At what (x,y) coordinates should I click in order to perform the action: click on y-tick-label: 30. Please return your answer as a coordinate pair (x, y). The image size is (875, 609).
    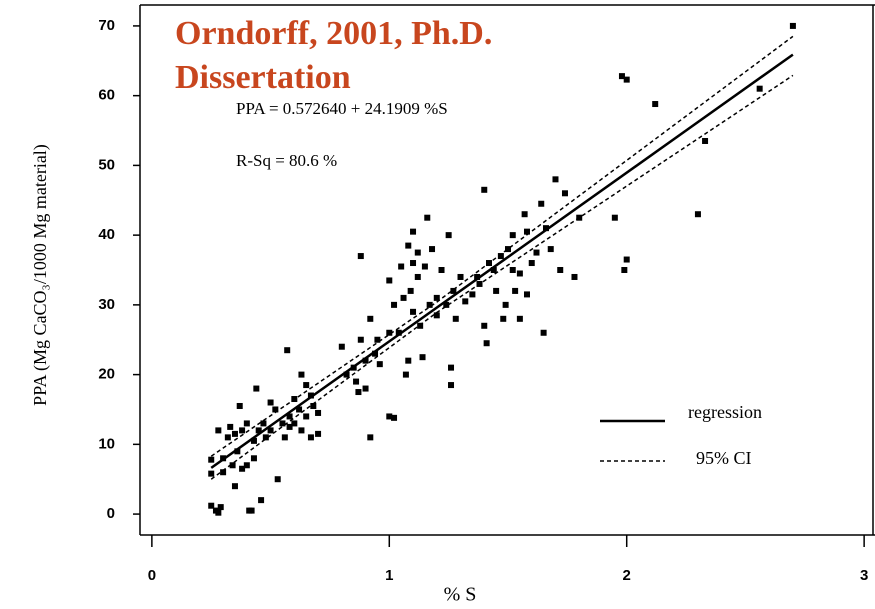
    Looking at the image, I should click on (106, 304).